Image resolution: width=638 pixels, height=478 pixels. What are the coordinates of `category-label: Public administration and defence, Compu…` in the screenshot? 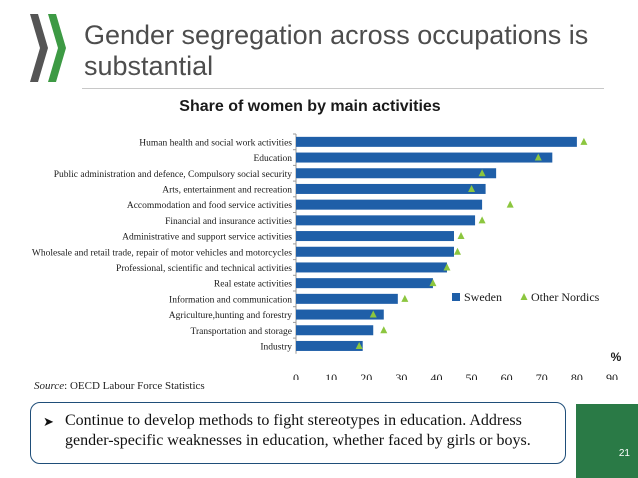 It's located at (173, 174).